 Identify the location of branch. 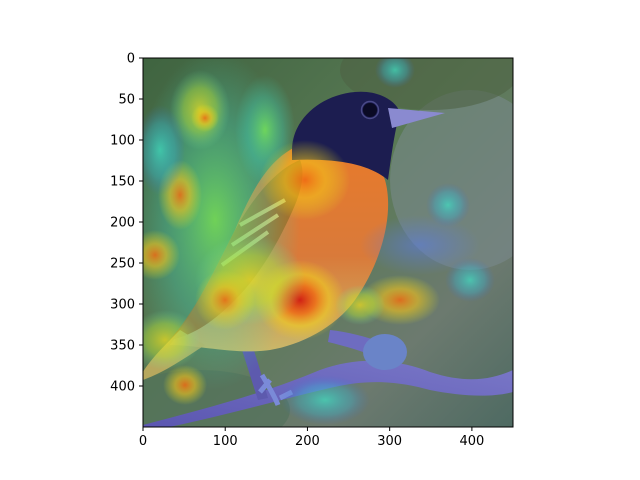
(328, 393).